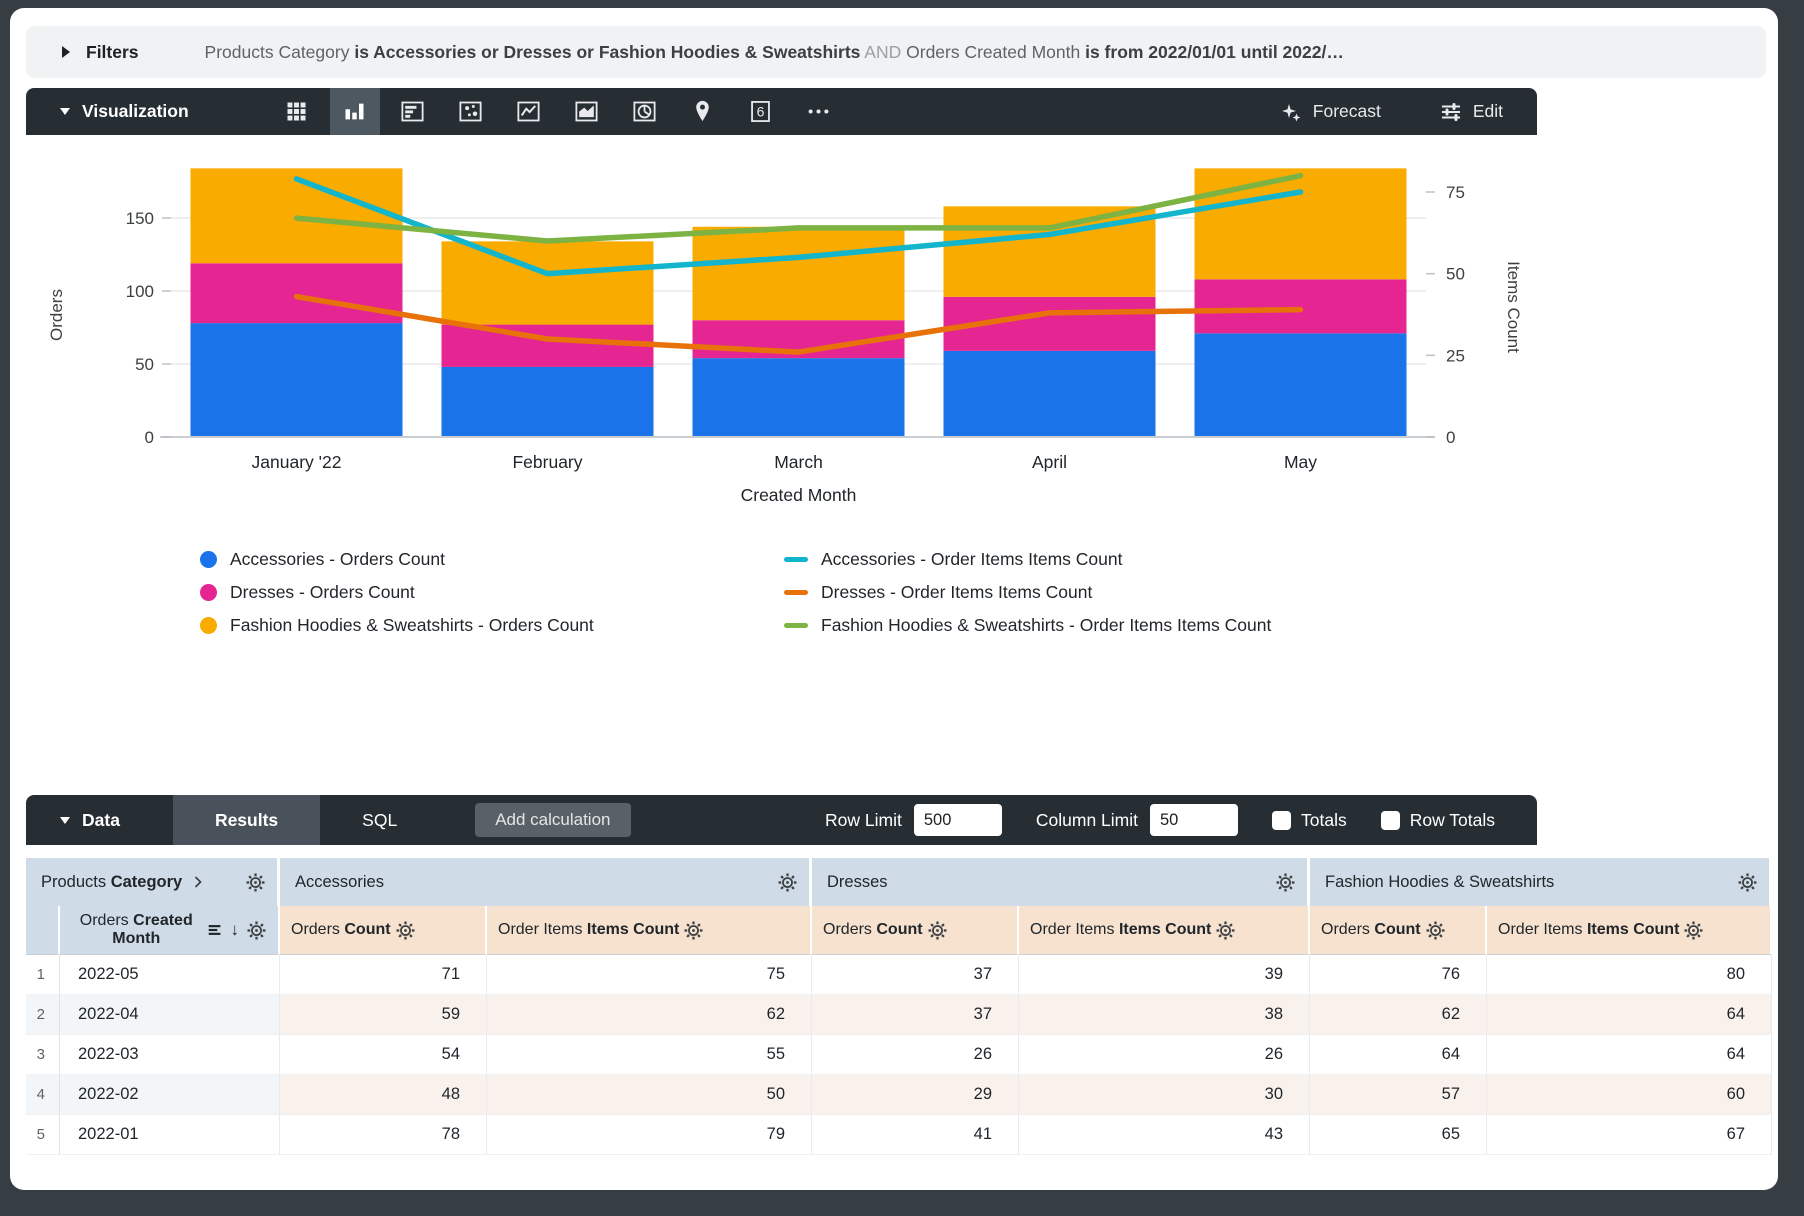 Image resolution: width=1804 pixels, height=1216 pixels. I want to click on measure-value-cell: 29, so click(916, 1095).